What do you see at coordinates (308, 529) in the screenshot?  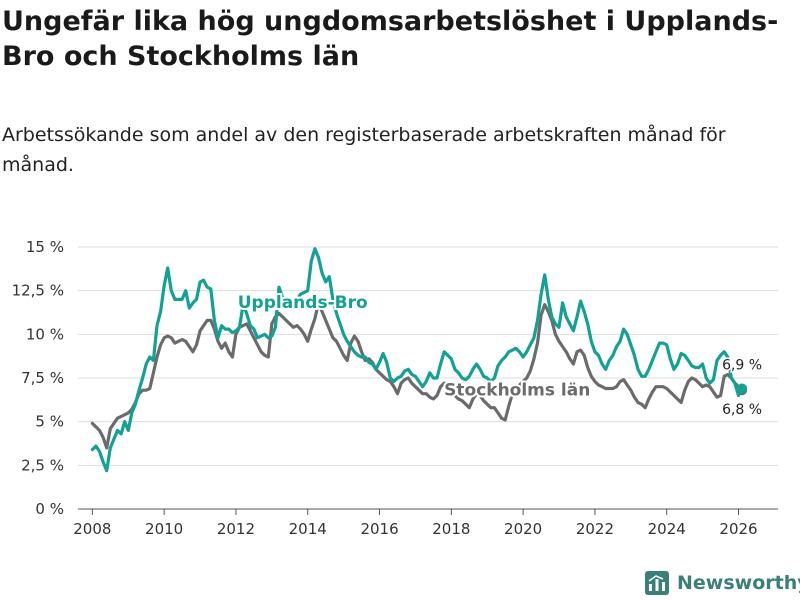 I see `x-tick-label: 2014` at bounding box center [308, 529].